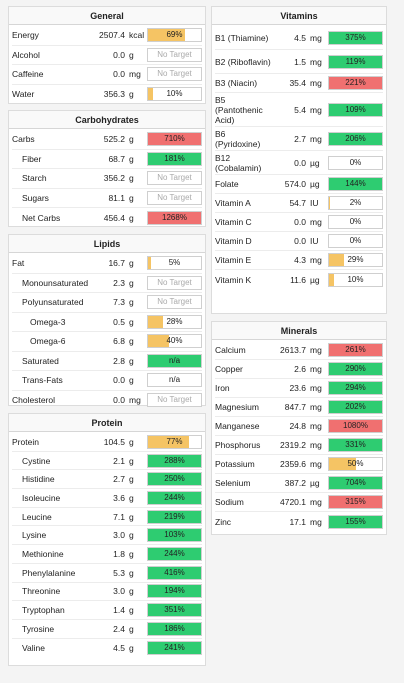 The image size is (404, 683). I want to click on nutrient-row-water: Water 356.3 g 10%, so click(107, 95).